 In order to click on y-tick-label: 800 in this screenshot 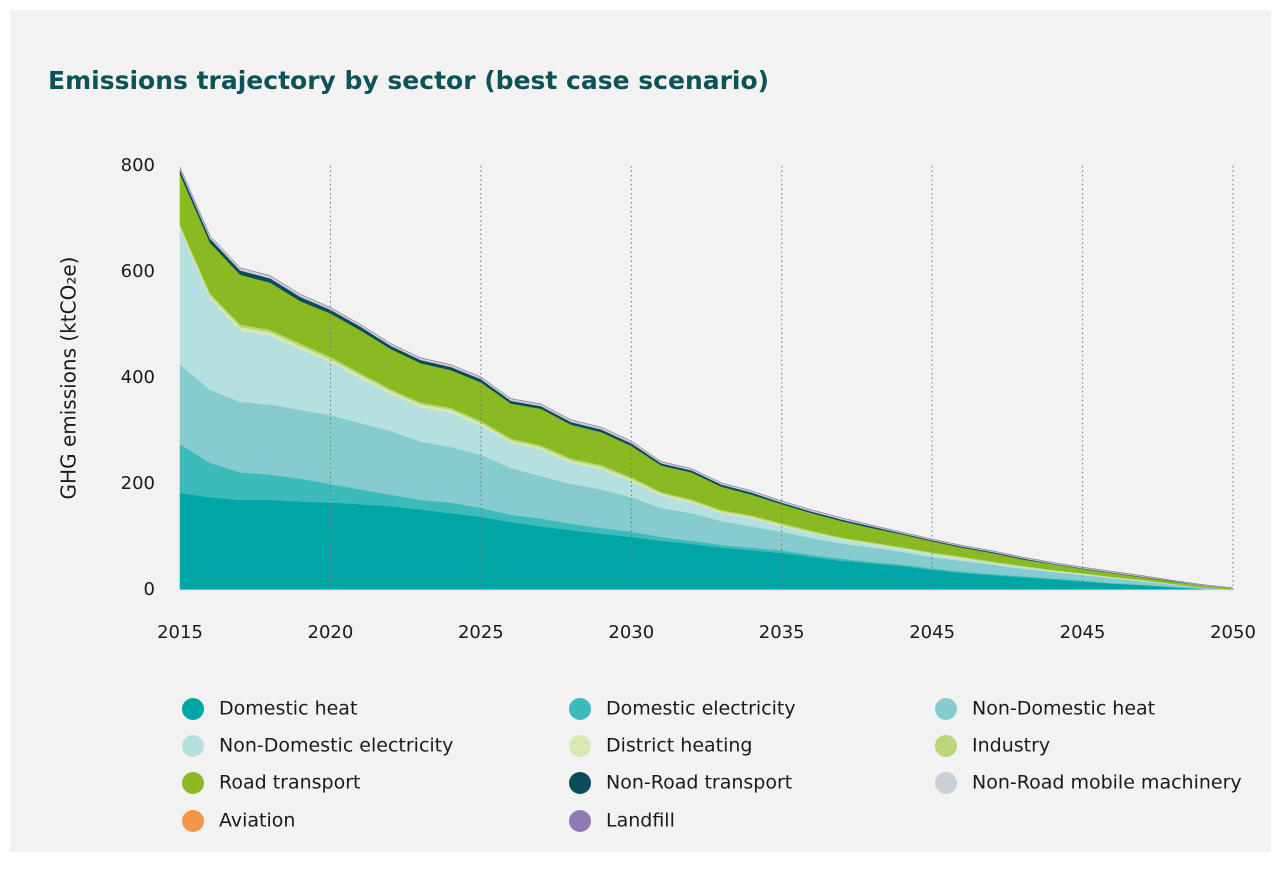, I will do `click(138, 165)`.